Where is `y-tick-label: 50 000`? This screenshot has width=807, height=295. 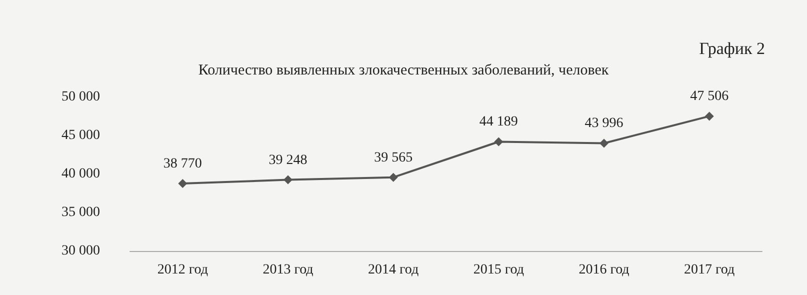 y-tick-label: 50 000 is located at coordinates (81, 97).